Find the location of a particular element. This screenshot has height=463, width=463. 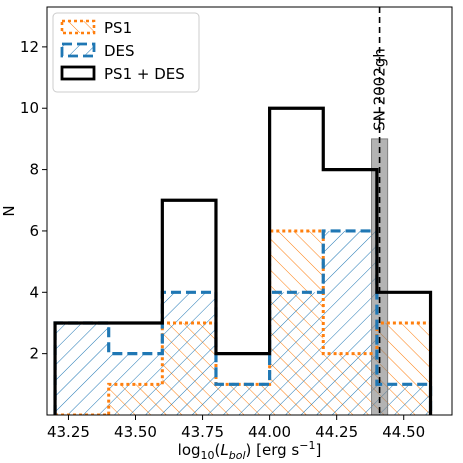

y-tick-label: 12 is located at coordinates (29, 47).